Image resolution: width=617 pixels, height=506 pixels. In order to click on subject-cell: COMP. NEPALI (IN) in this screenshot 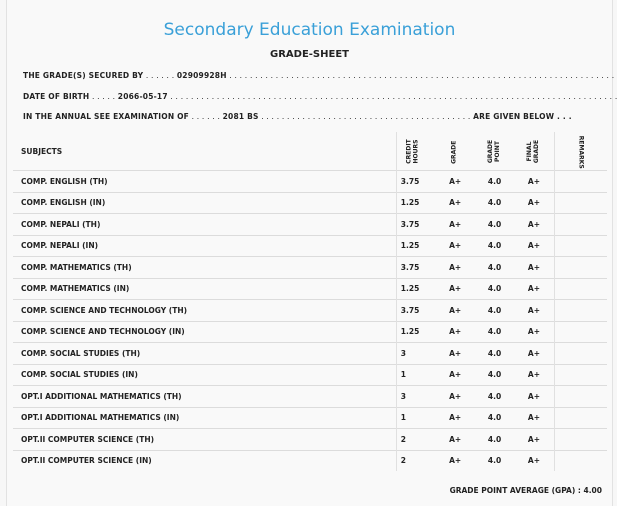, I will do `click(205, 245)`.